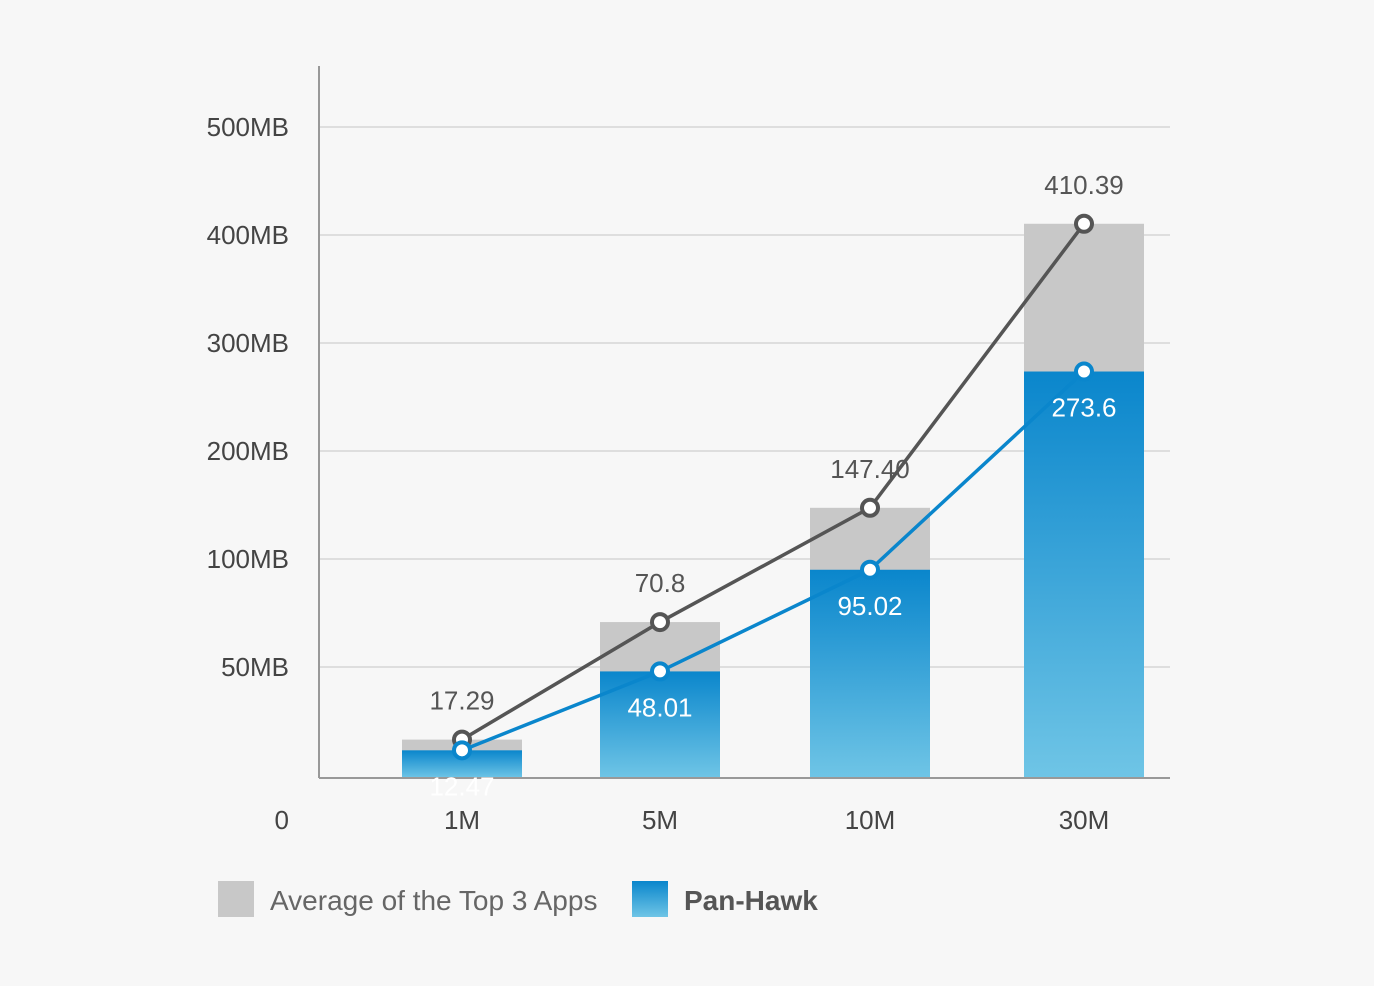  Describe the element at coordinates (1084, 820) in the screenshot. I see `x-tick-label: 30M` at that location.